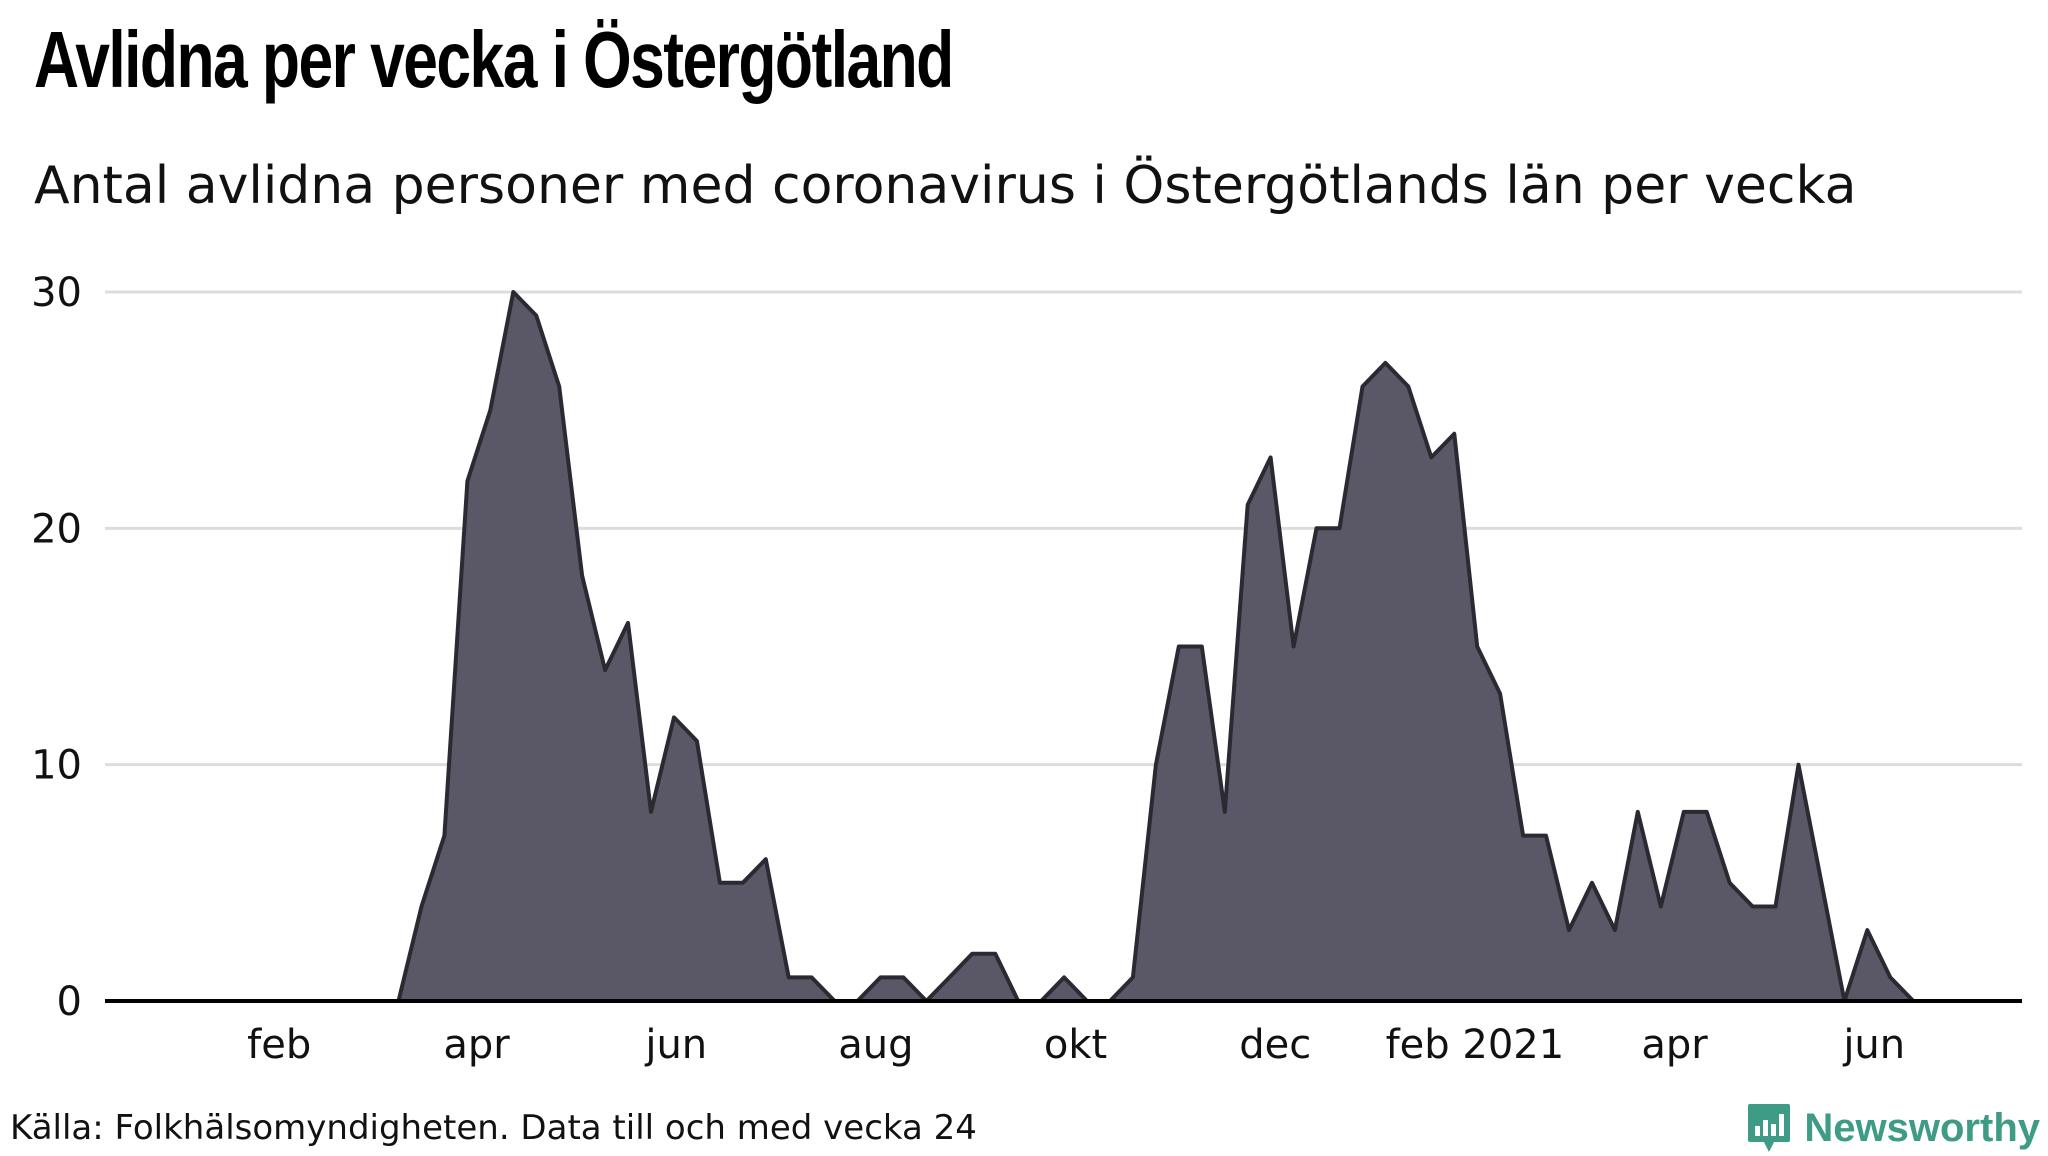 The image size is (2048, 1156). I want to click on y-tick-label: 30, so click(56, 293).